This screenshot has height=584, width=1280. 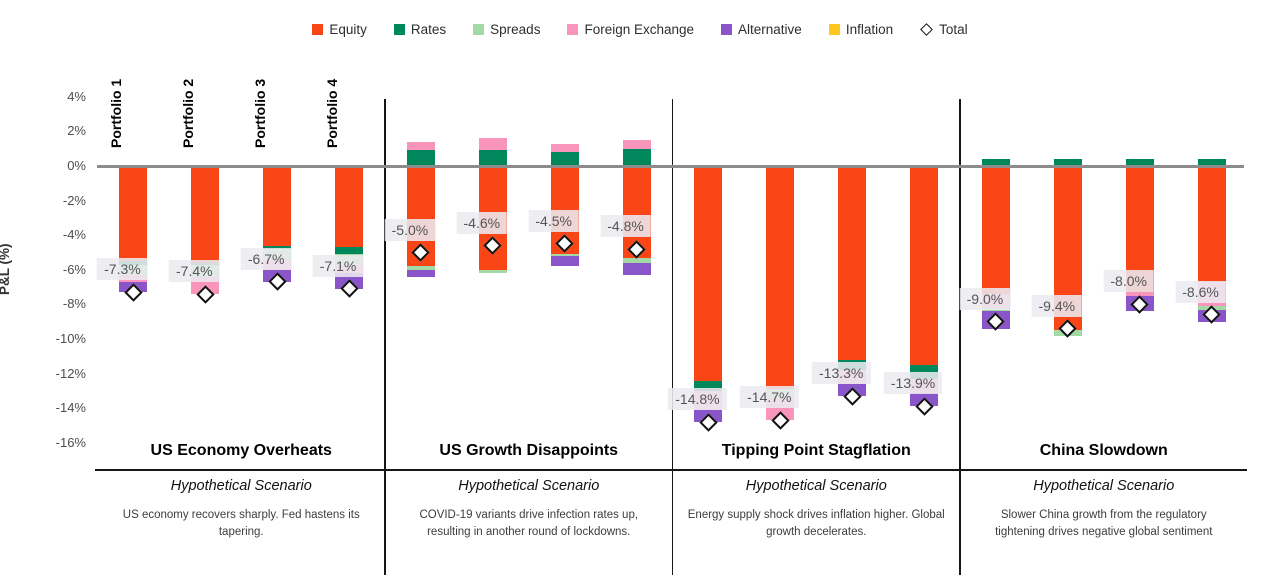 I want to click on legend-item-rates: Rates, so click(x=420, y=29).